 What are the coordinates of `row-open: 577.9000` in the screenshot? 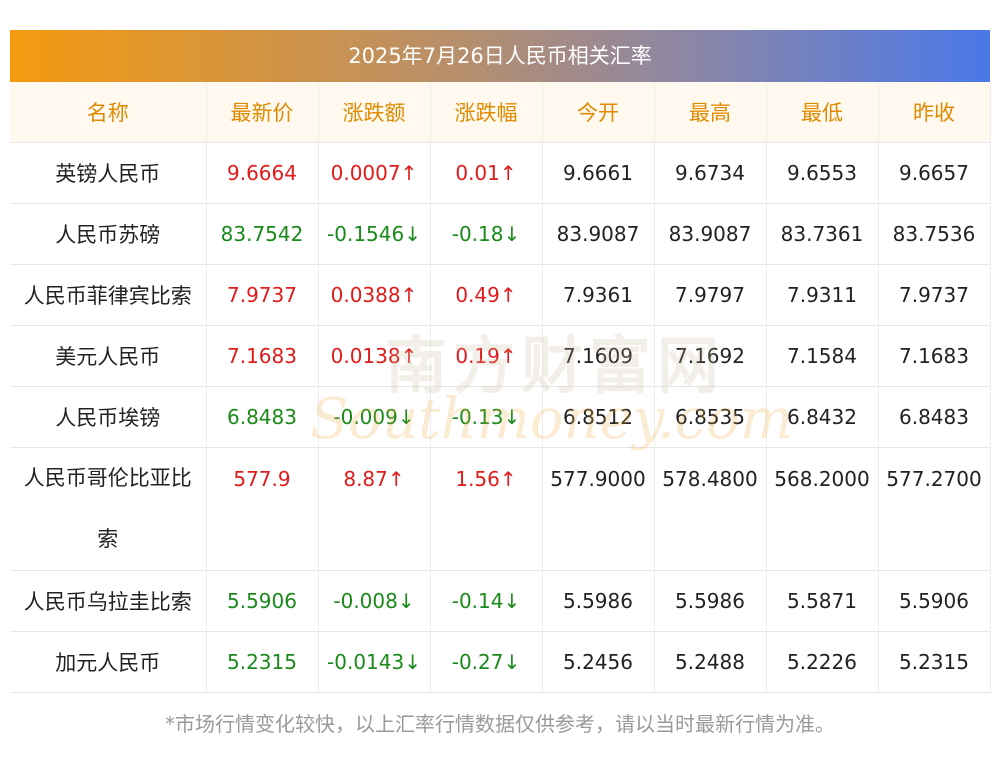 It's located at (598, 509).